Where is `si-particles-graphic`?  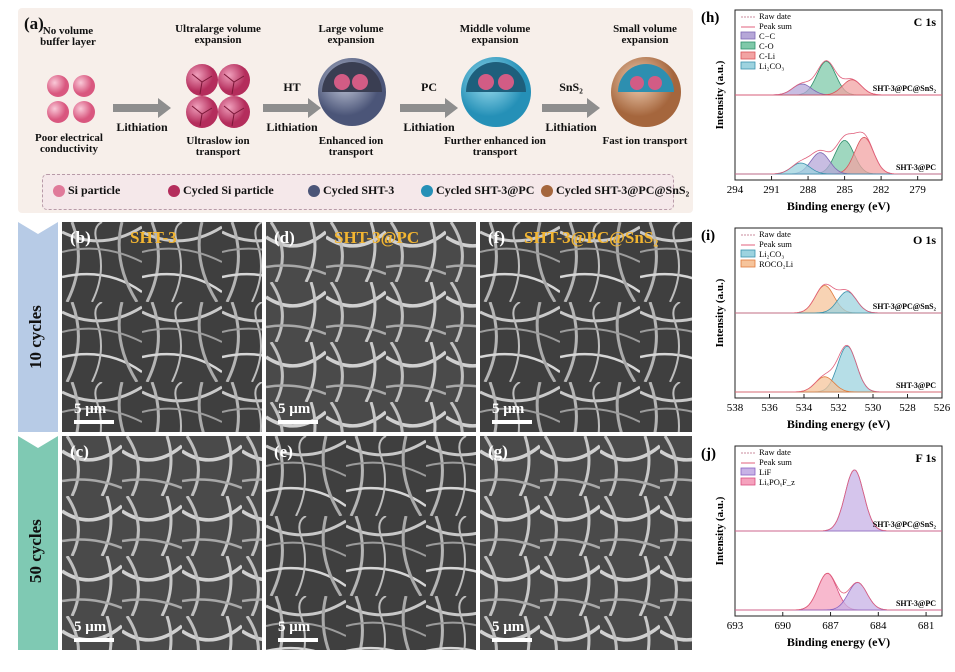 si-particles-graphic is located at coordinates (71, 99).